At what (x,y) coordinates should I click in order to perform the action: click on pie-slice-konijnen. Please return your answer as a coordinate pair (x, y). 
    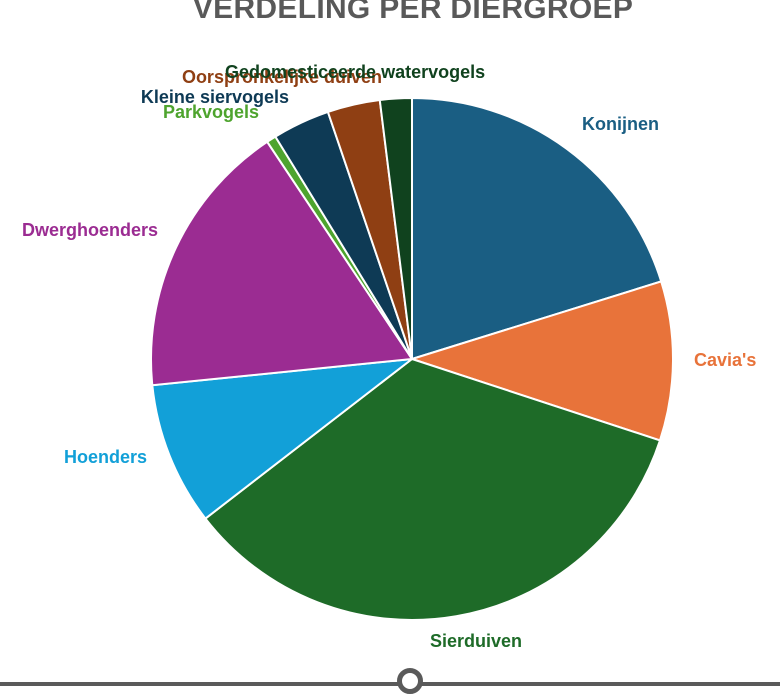
    Looking at the image, I should click on (537, 228).